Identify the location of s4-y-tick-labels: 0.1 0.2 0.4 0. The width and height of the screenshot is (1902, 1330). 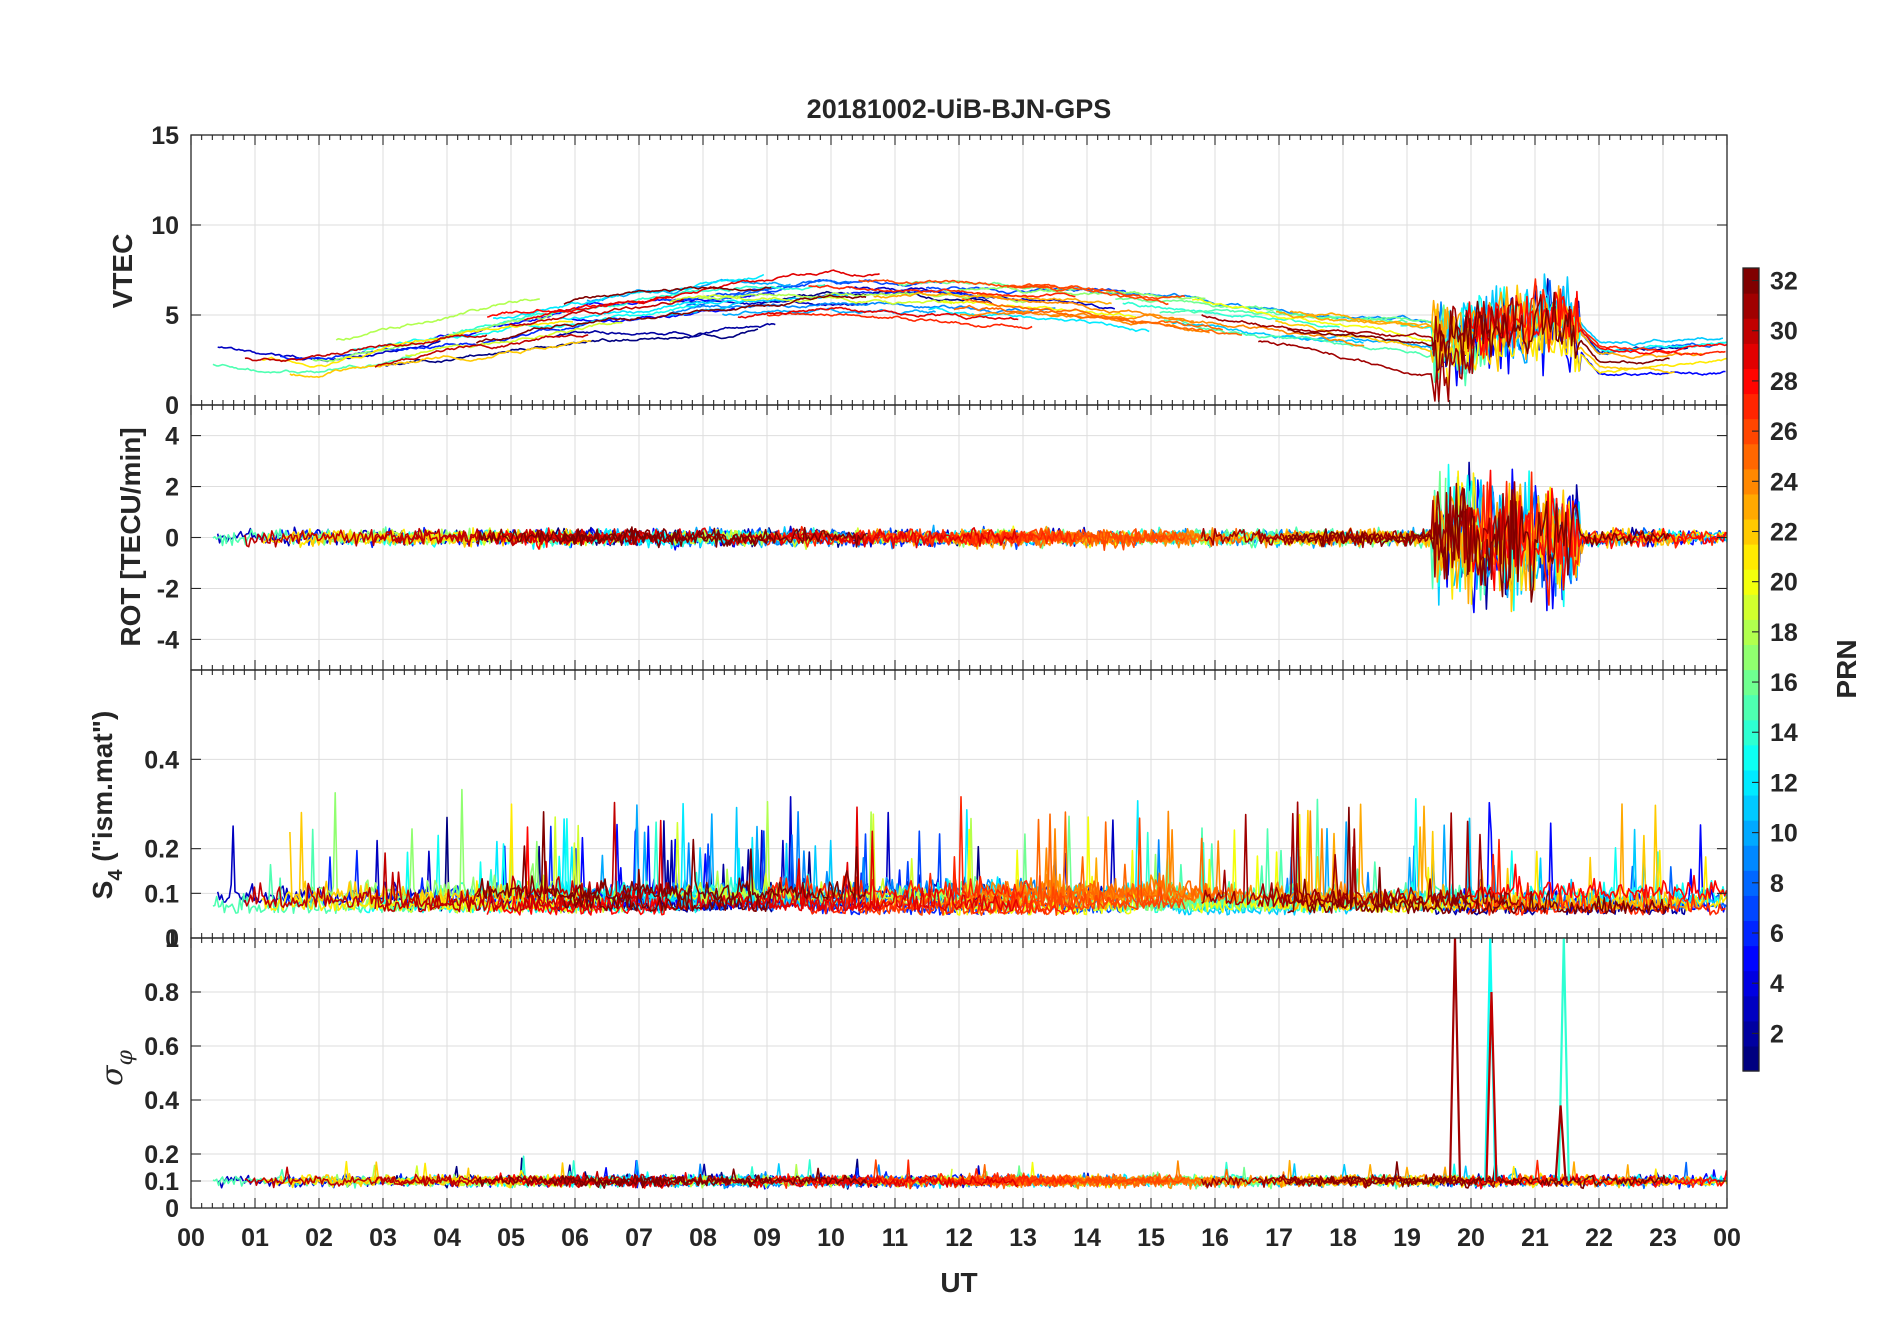
(161, 849).